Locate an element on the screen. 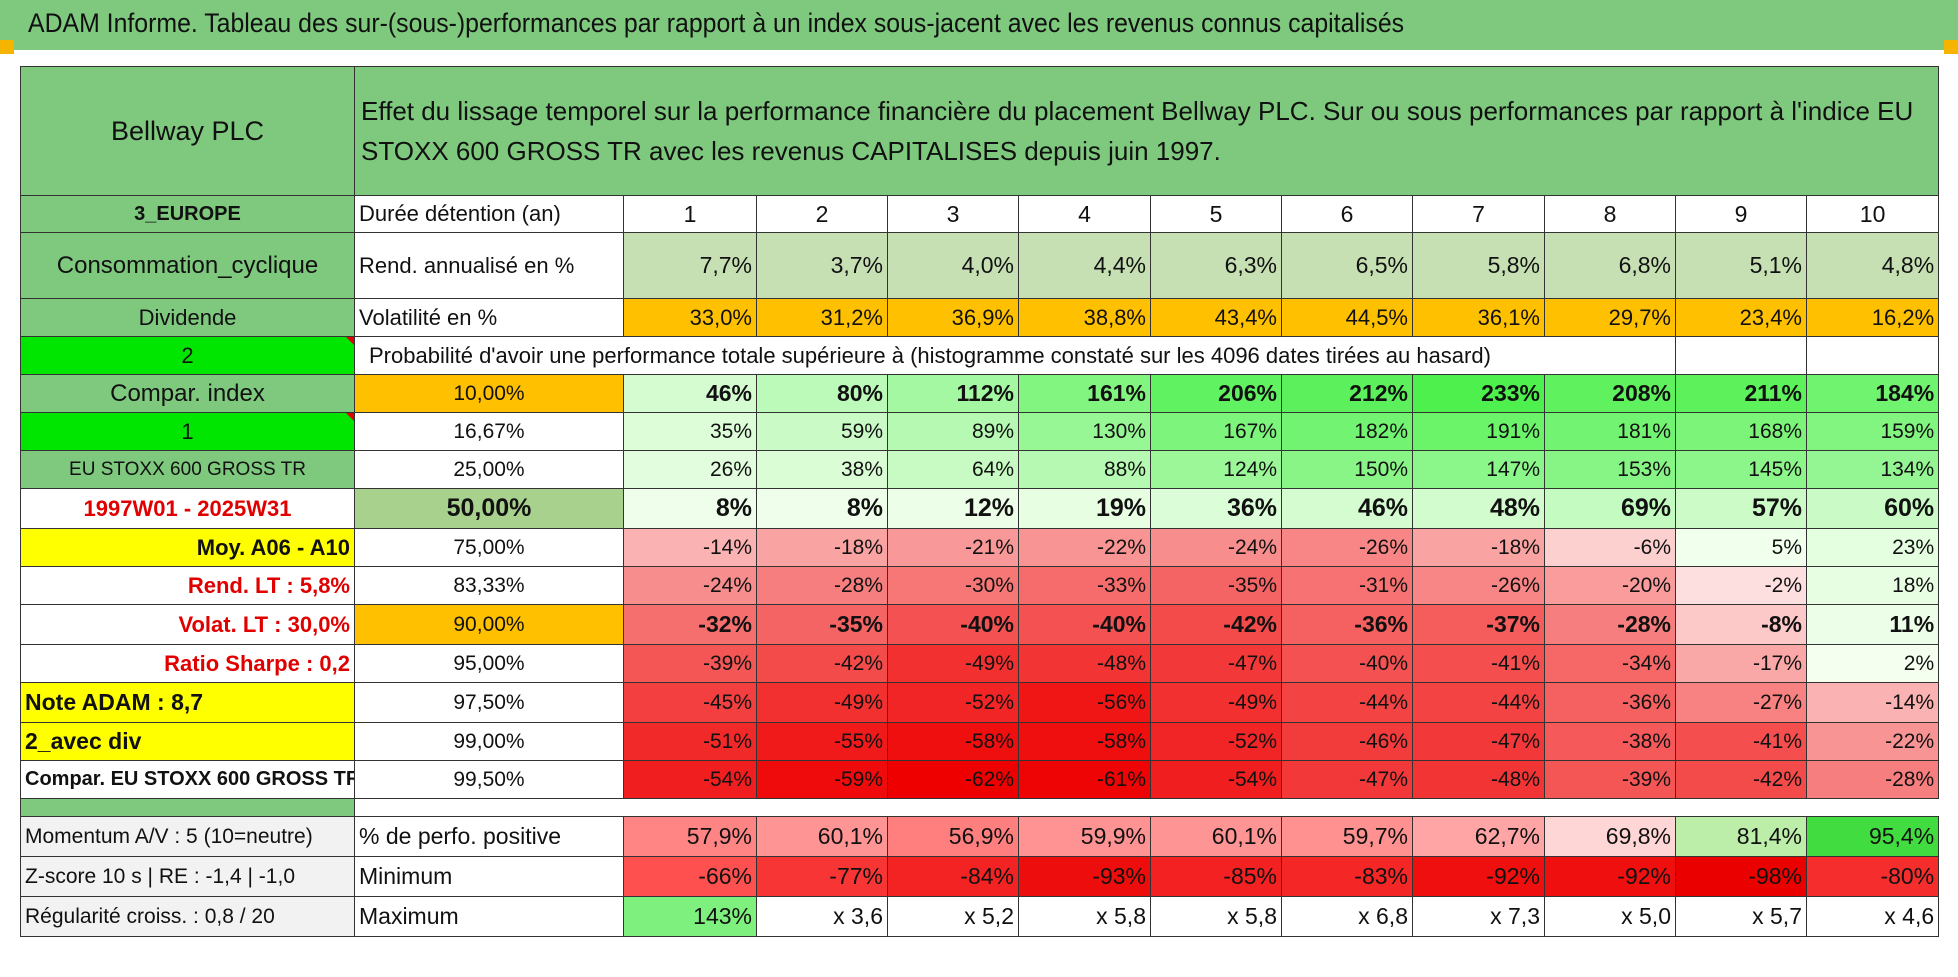  comment-marker is located at coordinates (350, 341).